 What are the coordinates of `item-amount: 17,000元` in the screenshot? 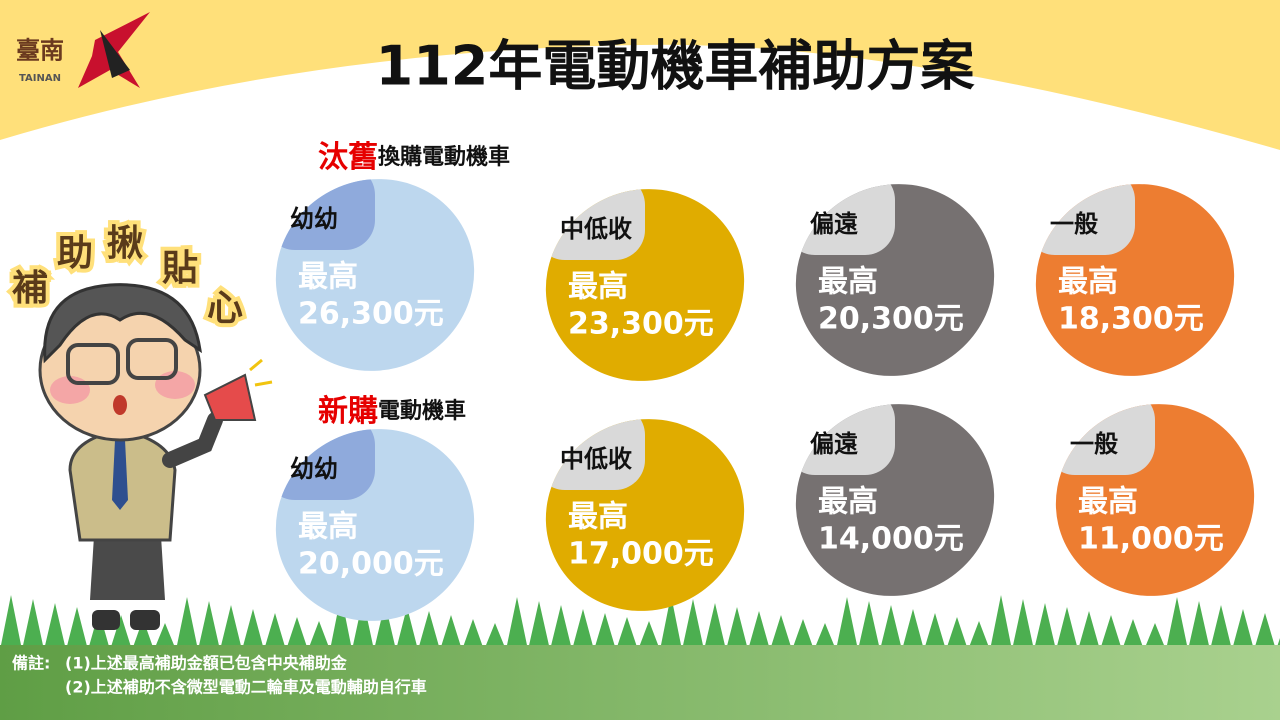 It's located at (641, 554).